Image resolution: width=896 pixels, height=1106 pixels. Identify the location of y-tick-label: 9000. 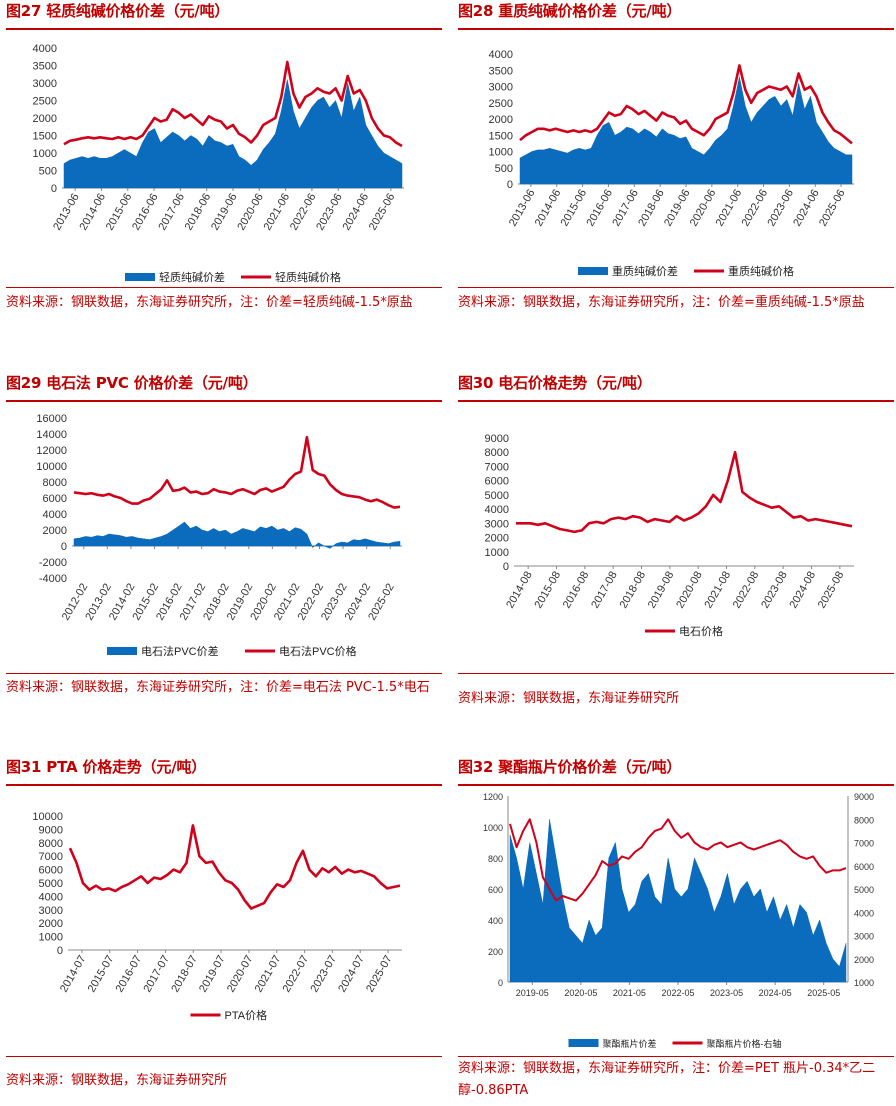
(497, 439).